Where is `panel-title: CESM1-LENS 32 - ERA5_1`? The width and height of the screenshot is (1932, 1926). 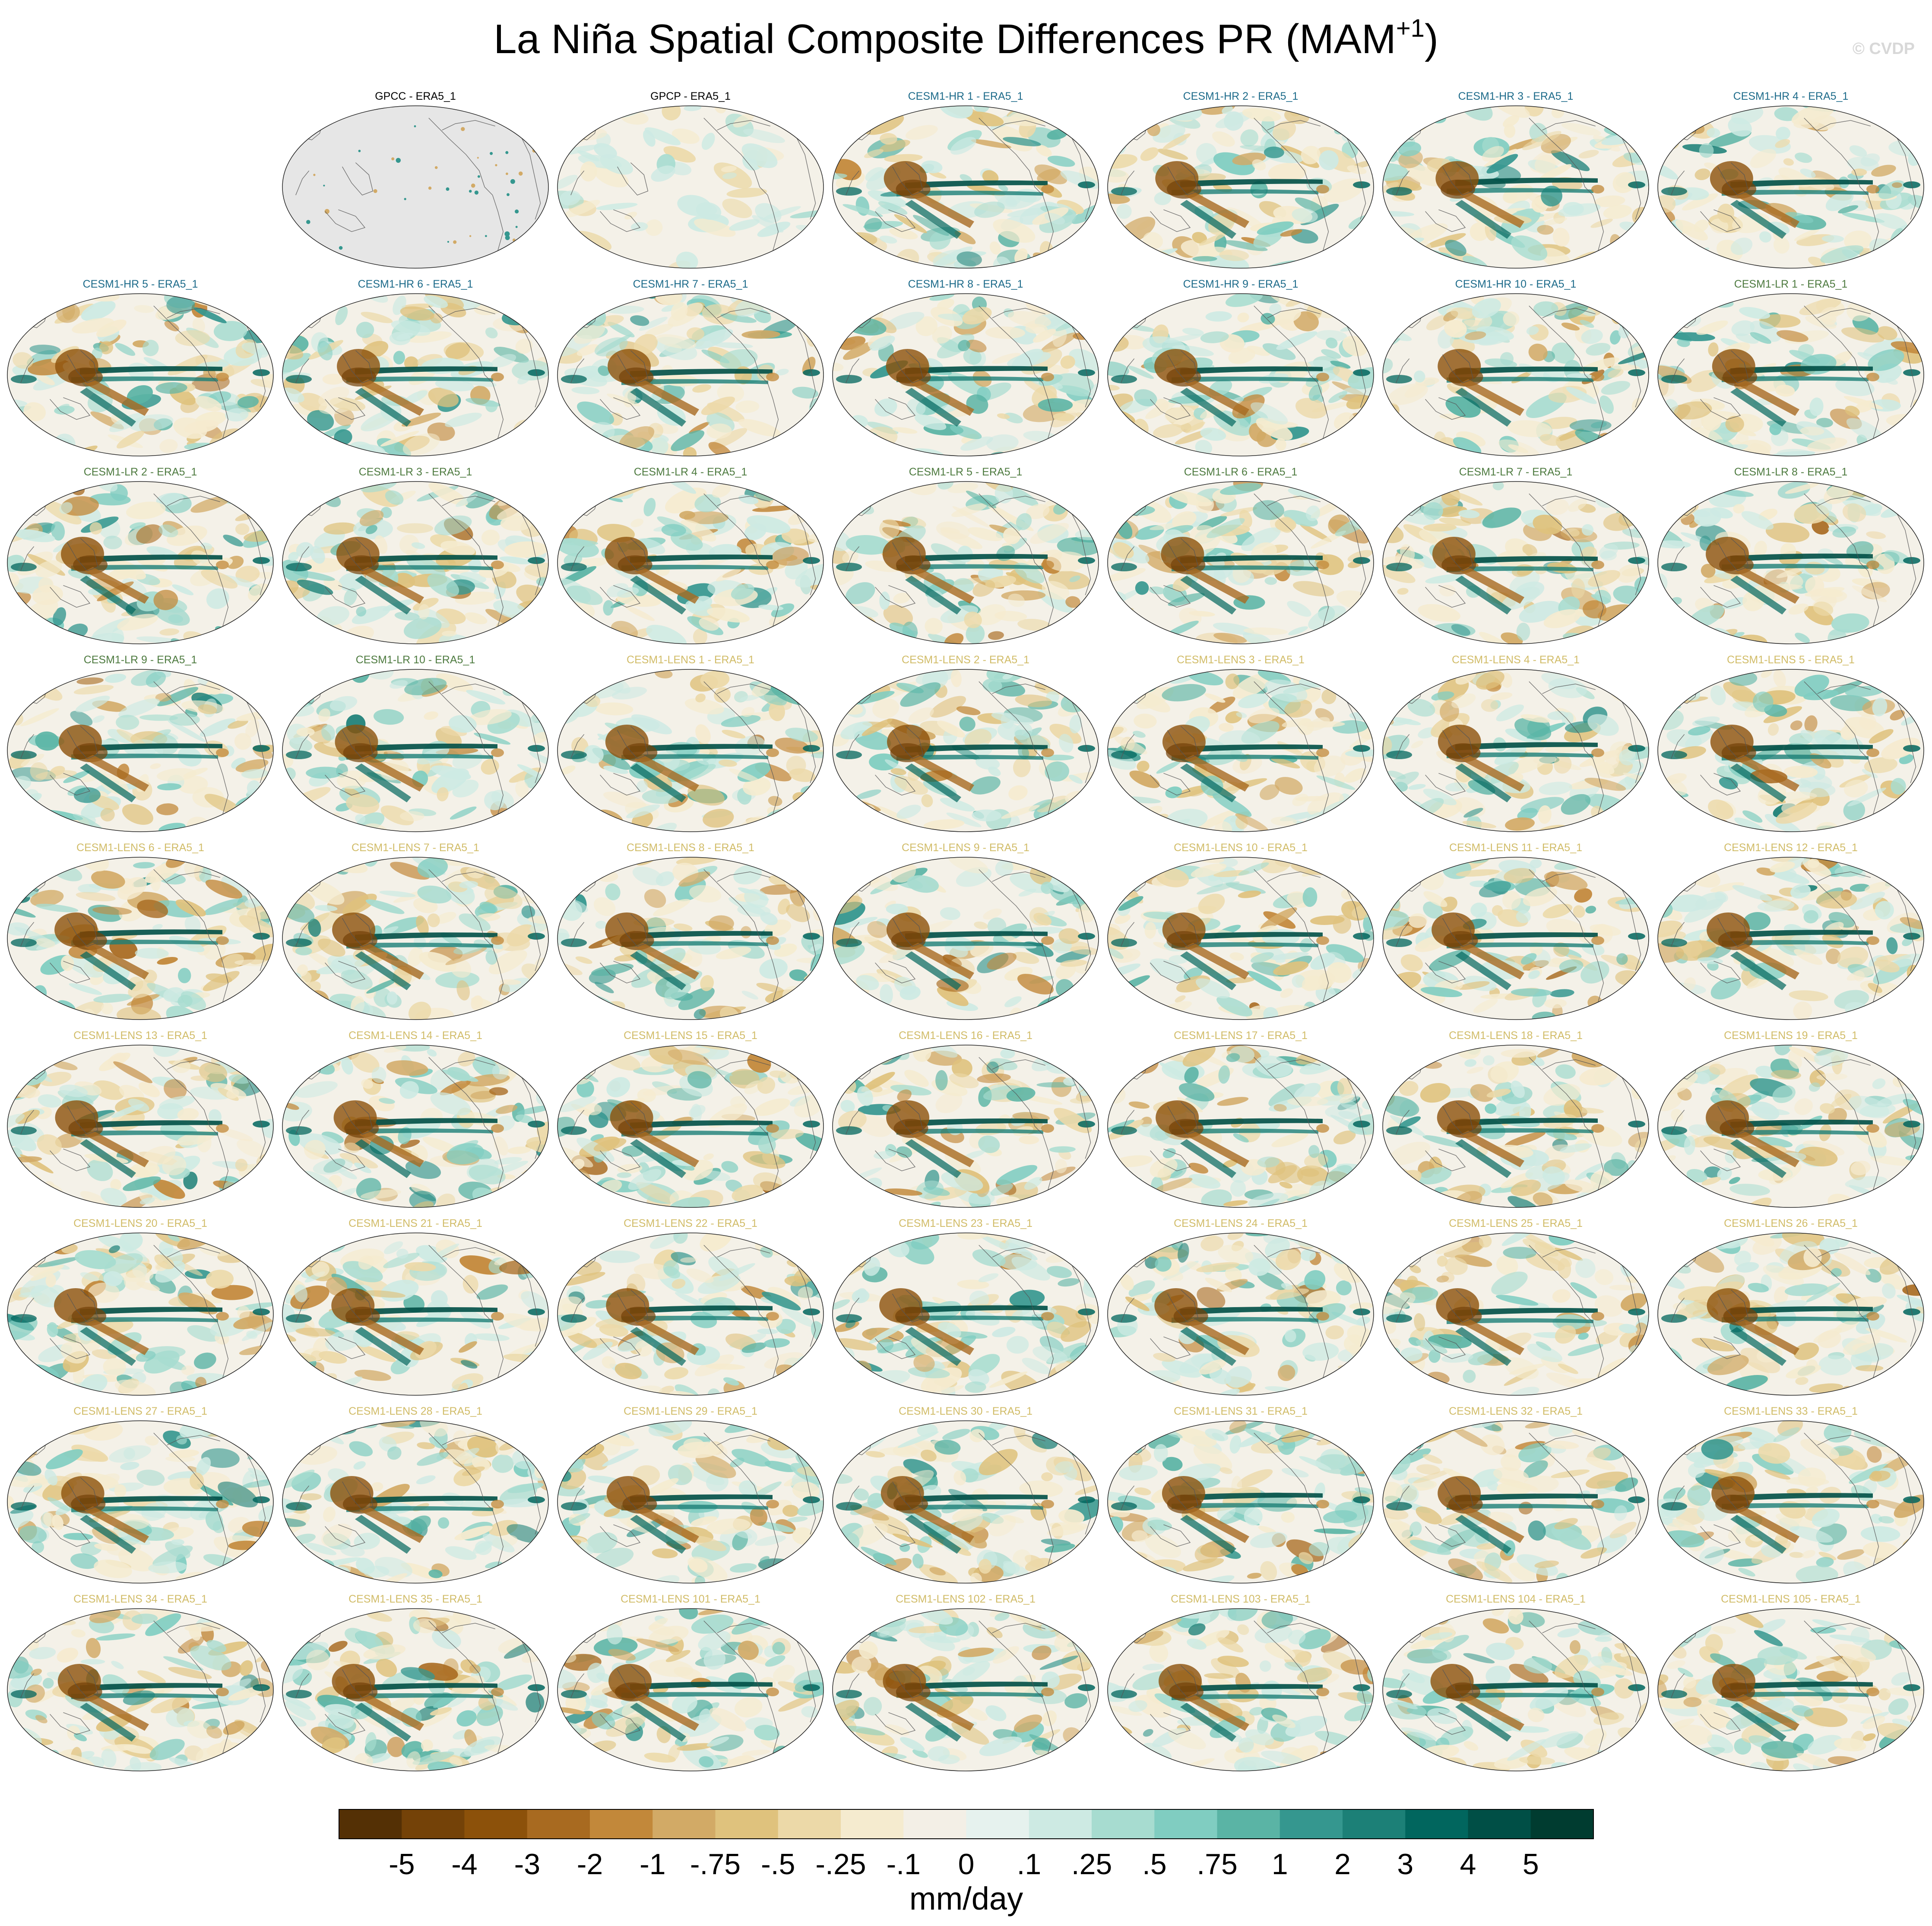 panel-title: CESM1-LENS 32 - ERA5_1 is located at coordinates (1516, 1411).